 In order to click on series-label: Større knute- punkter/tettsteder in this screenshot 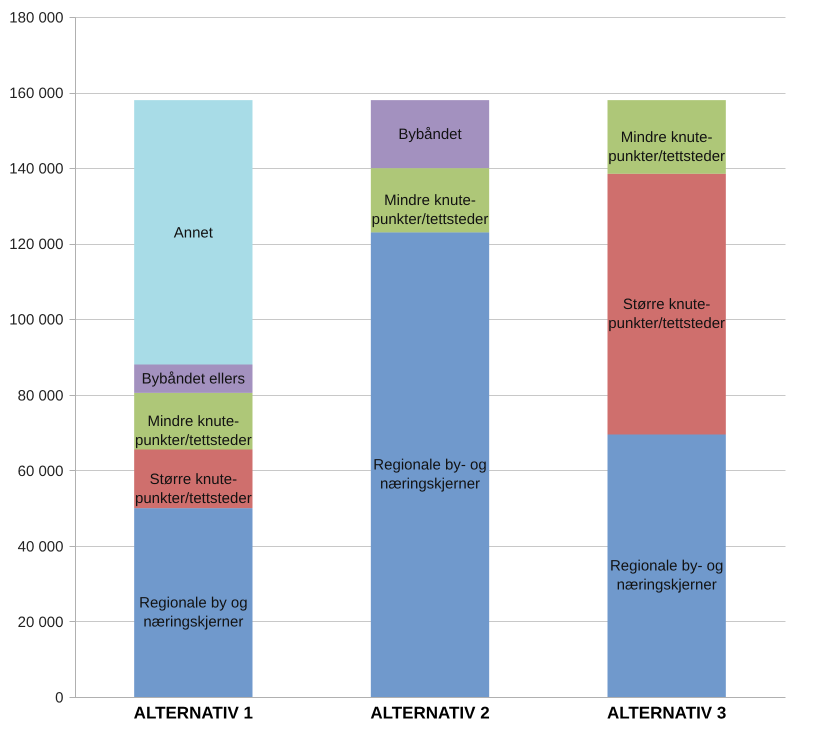, I will do `click(667, 314)`.